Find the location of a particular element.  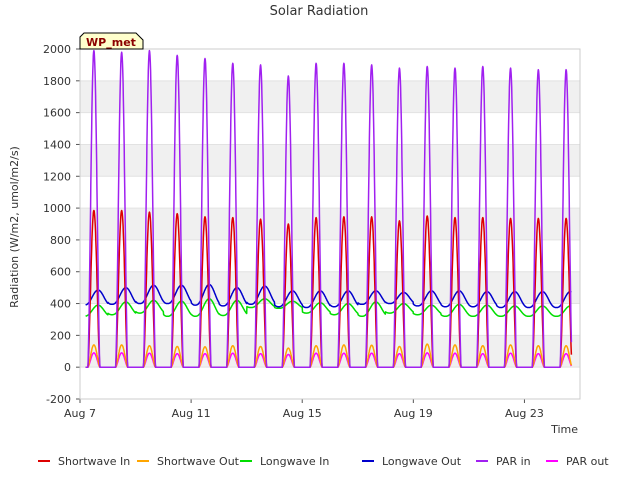

x-axis: Aug 7 Aug 11 Aug 15 Aug 19 Aug 23 is located at coordinates (304, 409).